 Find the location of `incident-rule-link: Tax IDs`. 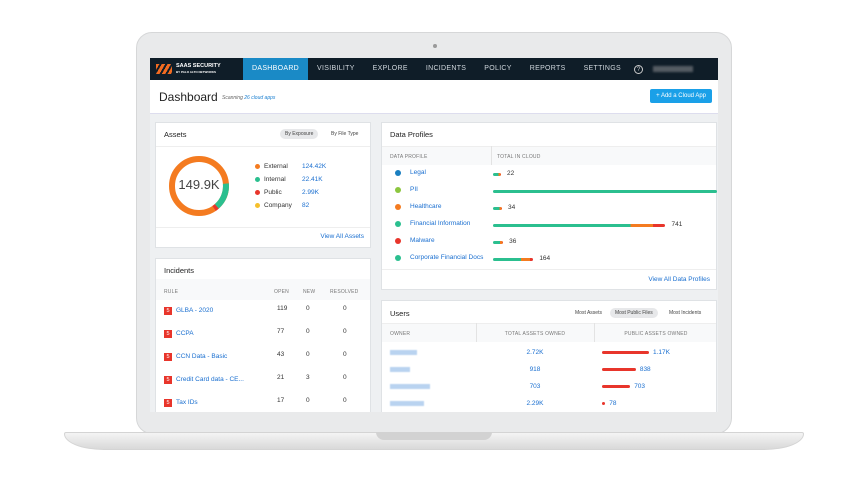

incident-rule-link: Tax IDs is located at coordinates (187, 402).